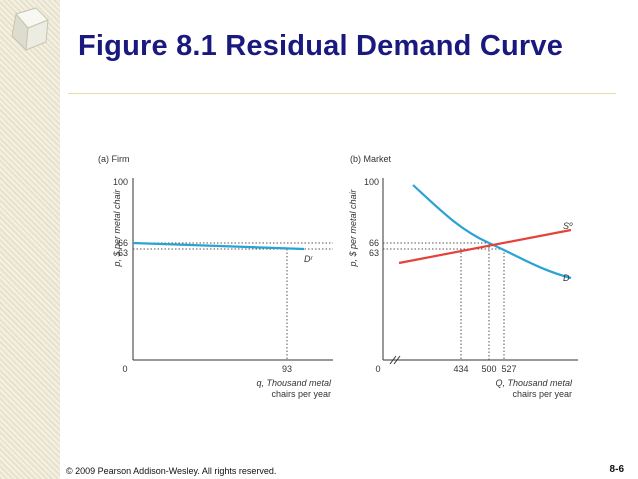 The image size is (638, 479). I want to click on firm-origin-label: 0, so click(124, 369).